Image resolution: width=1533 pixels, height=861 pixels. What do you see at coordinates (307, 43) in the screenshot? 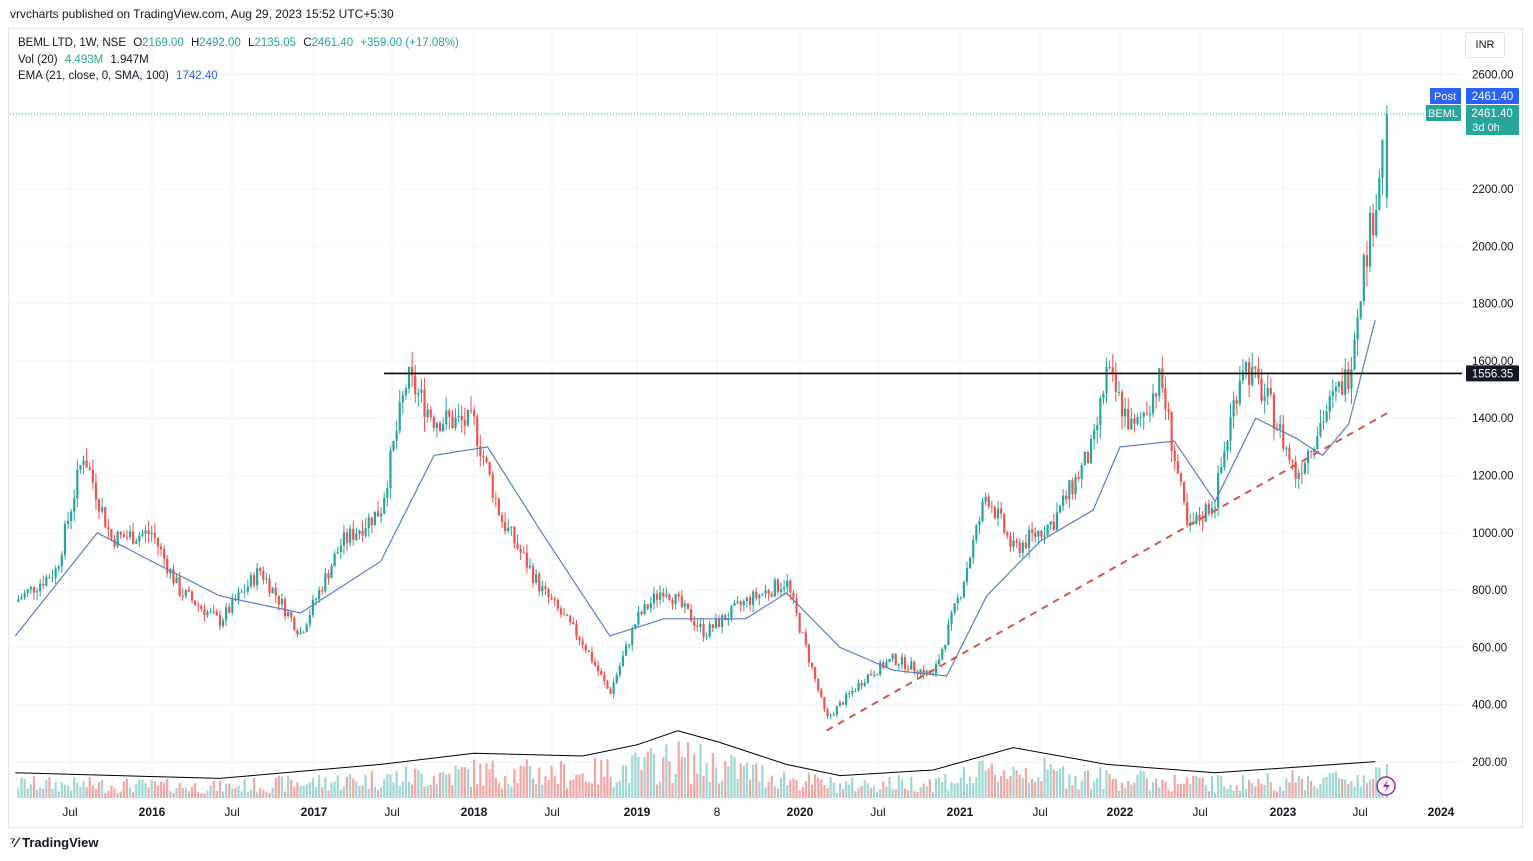
I see `close-label: C` at bounding box center [307, 43].